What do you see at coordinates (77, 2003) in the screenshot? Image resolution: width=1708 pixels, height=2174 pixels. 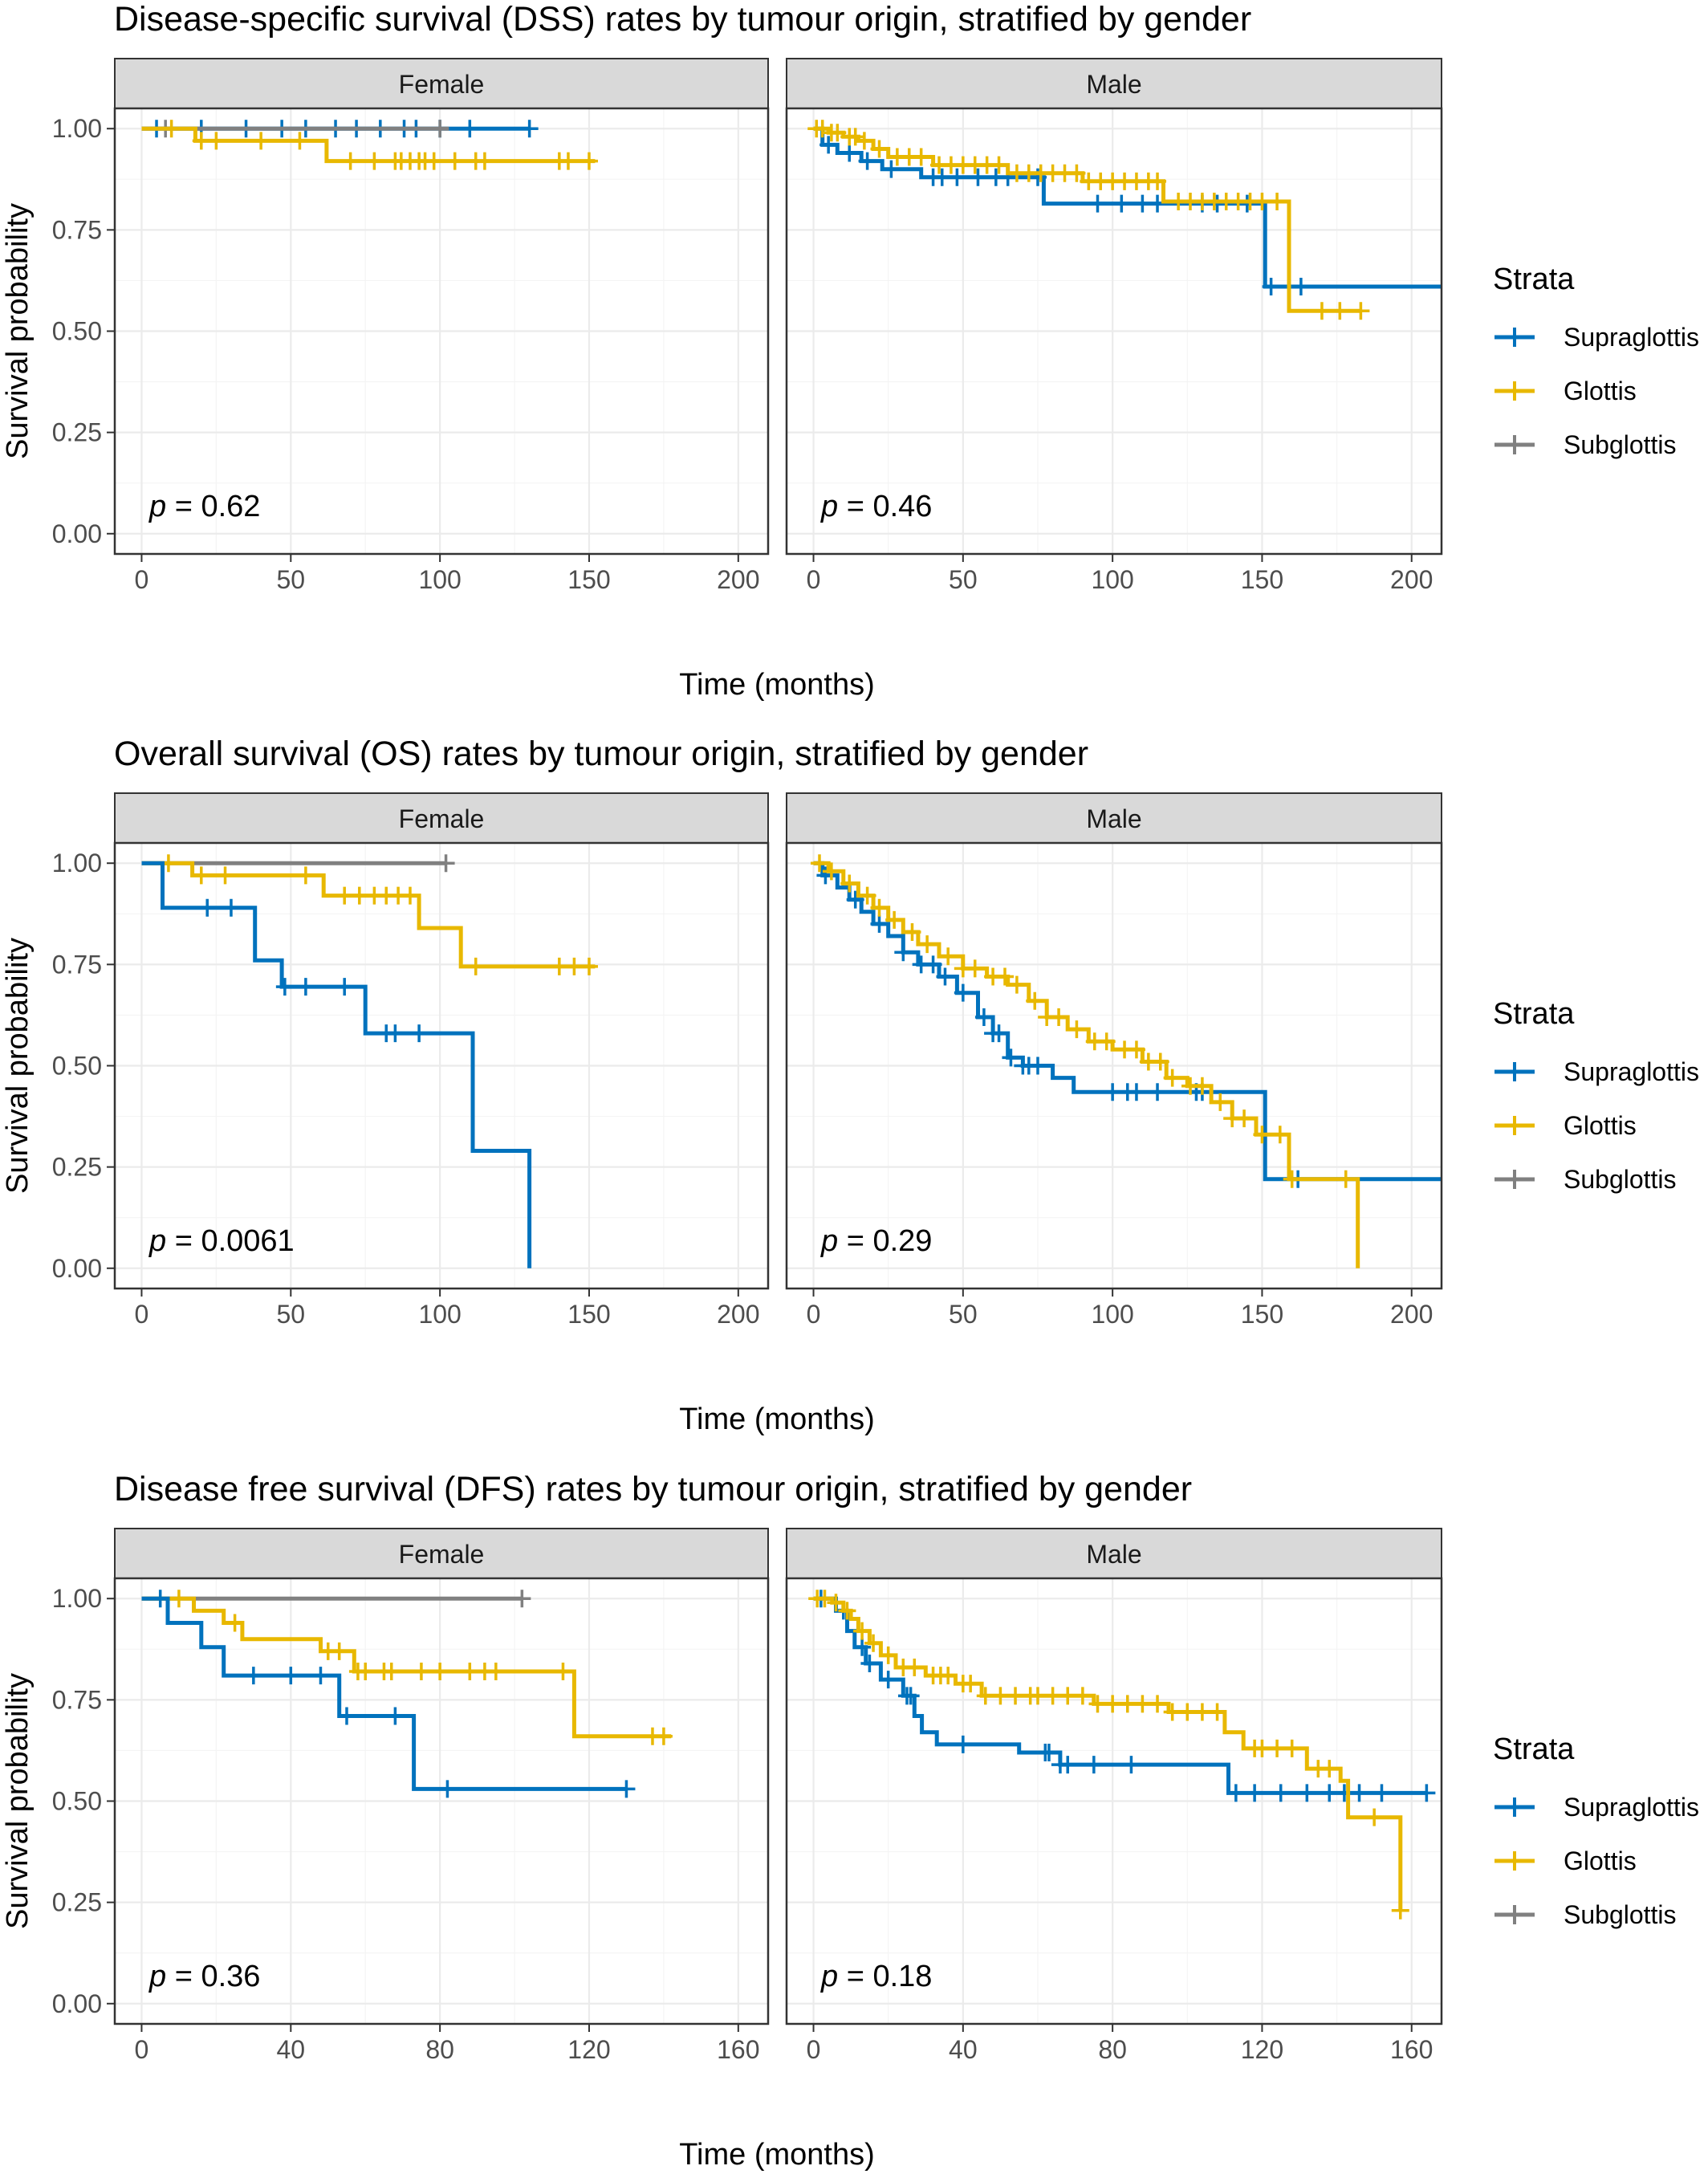 I see `y-tick-label: 0.00` at bounding box center [77, 2003].